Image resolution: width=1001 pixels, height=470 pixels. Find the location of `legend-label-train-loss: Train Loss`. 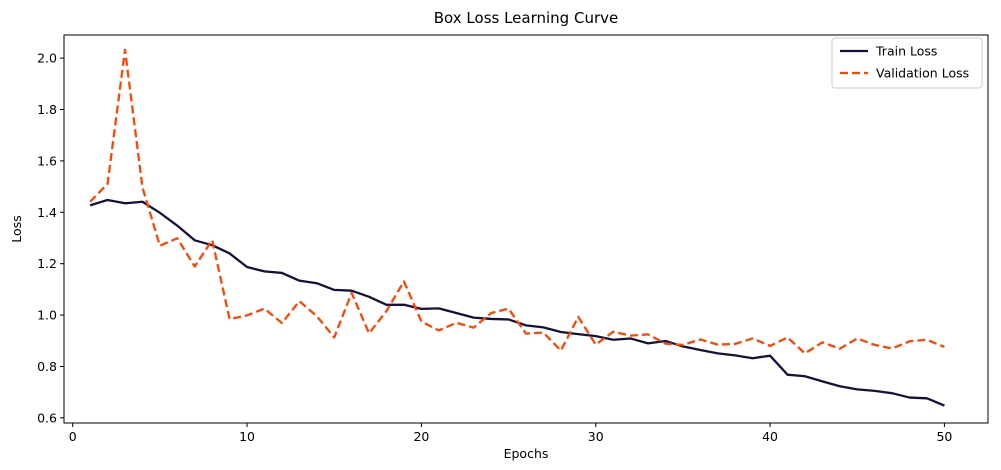

legend-label-train-loss: Train Loss is located at coordinates (906, 51).